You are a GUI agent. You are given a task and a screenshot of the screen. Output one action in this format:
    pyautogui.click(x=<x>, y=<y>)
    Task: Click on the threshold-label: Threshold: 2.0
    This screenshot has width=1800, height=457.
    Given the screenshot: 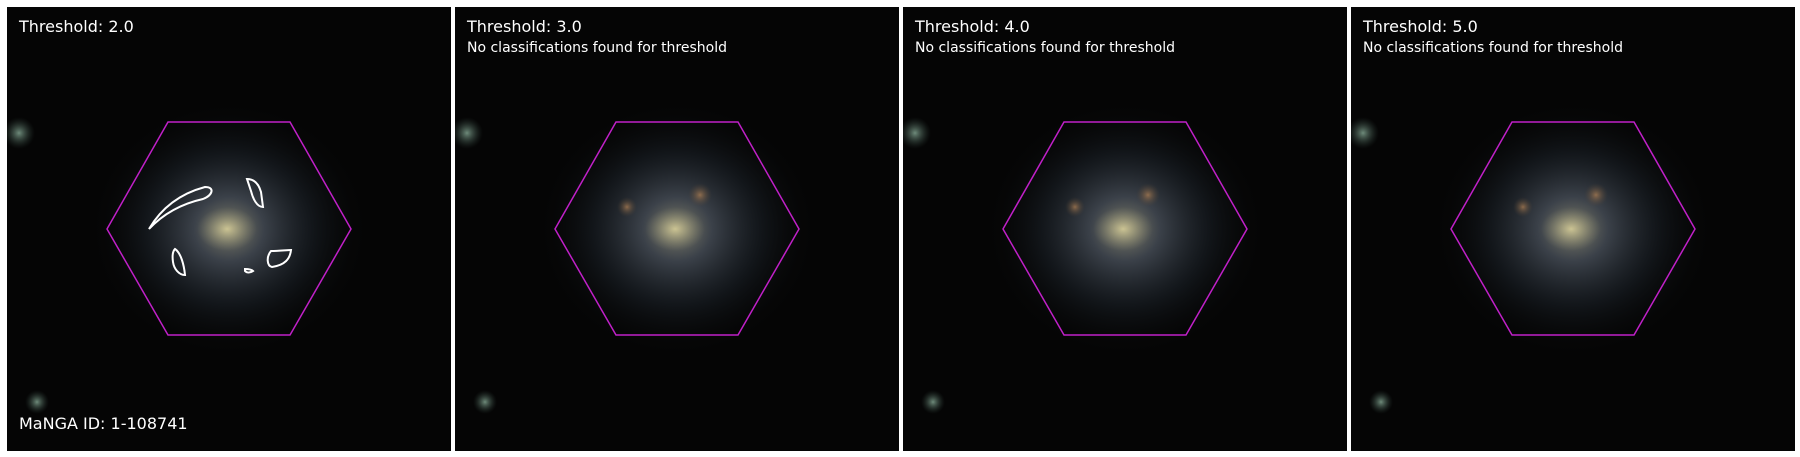 What is the action you would take?
    pyautogui.click(x=76, y=26)
    